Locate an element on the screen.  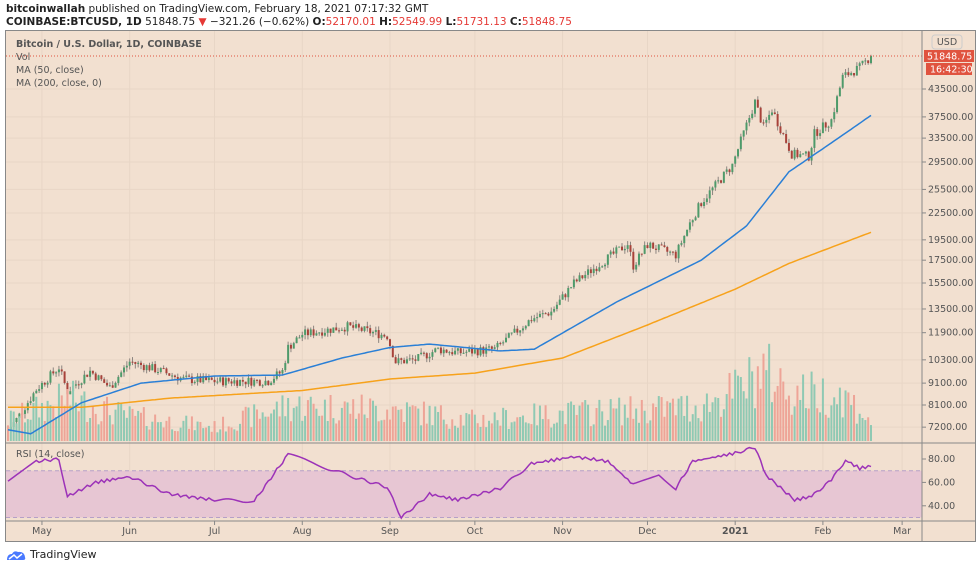
legend-ma200: MA (200, close, 0) is located at coordinates (59, 83).